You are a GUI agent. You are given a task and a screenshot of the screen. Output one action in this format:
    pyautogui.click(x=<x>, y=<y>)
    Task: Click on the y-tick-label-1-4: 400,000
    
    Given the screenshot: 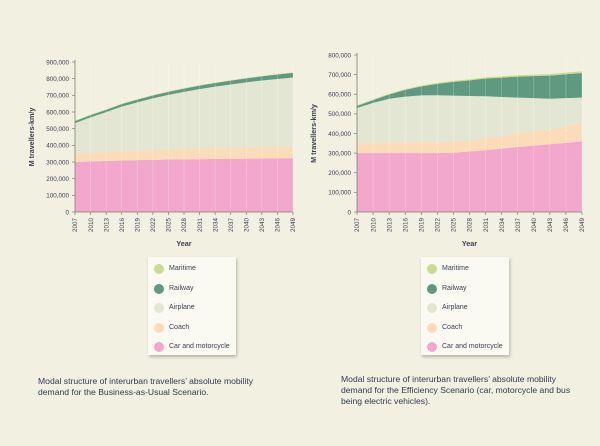 What is the action you would take?
    pyautogui.click(x=339, y=134)
    